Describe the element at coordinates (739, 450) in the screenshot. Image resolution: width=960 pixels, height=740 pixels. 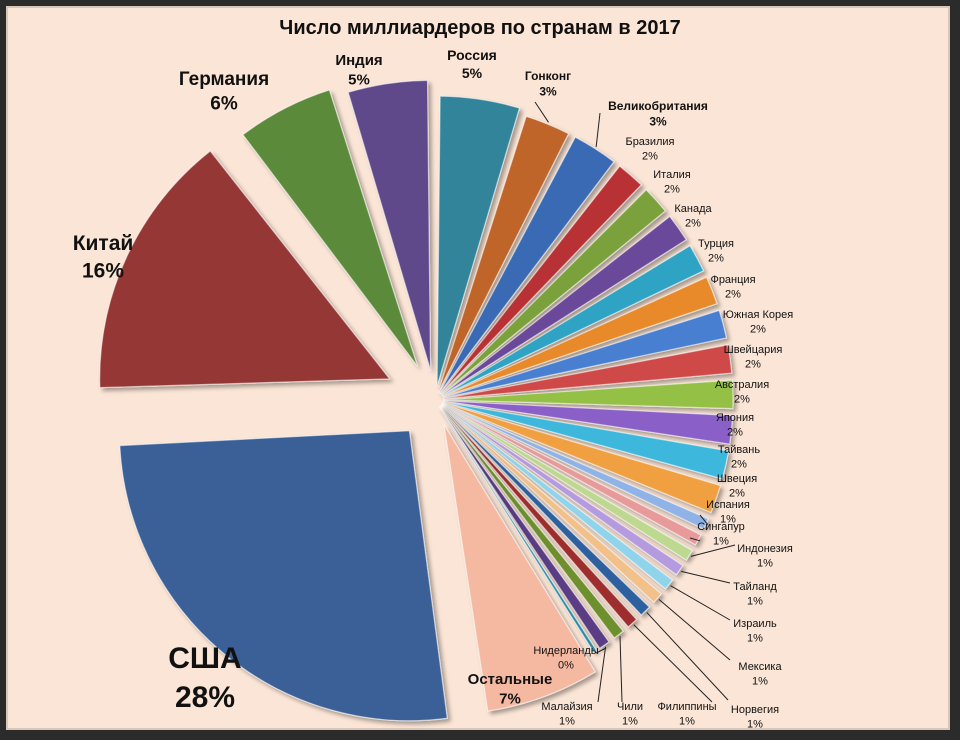
I see `slice-label-12: Тайвань` at that location.